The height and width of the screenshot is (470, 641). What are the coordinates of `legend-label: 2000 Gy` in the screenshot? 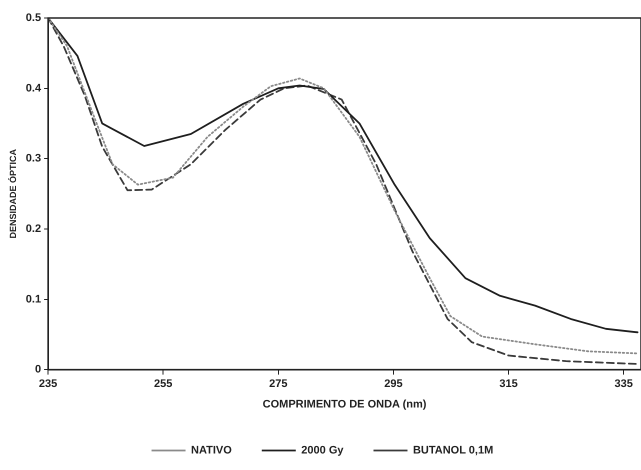 It's located at (322, 450).